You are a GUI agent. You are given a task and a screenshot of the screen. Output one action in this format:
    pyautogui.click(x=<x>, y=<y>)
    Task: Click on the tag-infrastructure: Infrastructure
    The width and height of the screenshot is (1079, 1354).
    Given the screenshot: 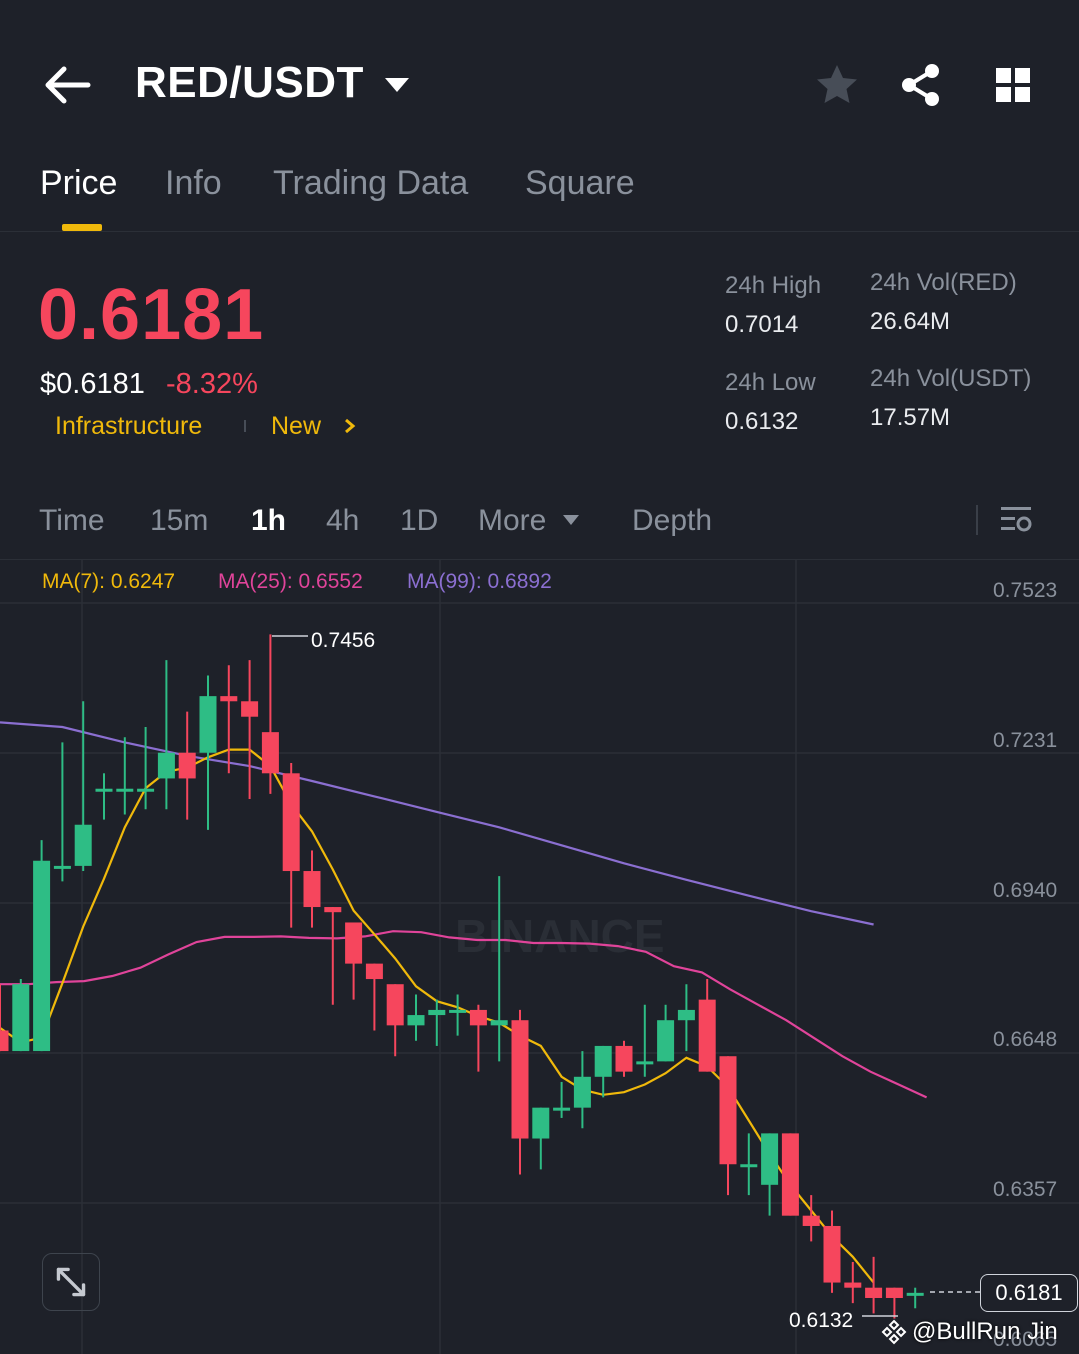 What is the action you would take?
    pyautogui.click(x=129, y=426)
    